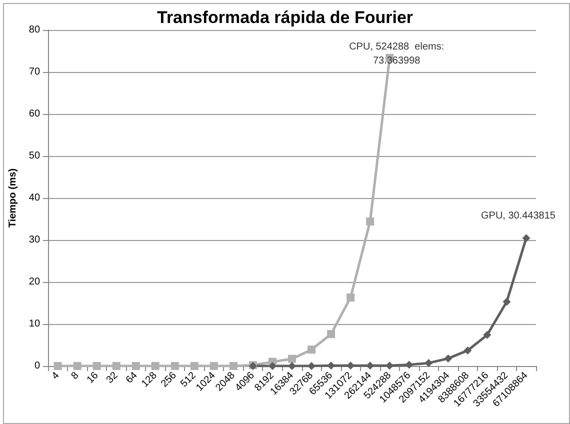  What do you see at coordinates (34, 198) in the screenshot?
I see `y-tick-label: 40` at bounding box center [34, 198].